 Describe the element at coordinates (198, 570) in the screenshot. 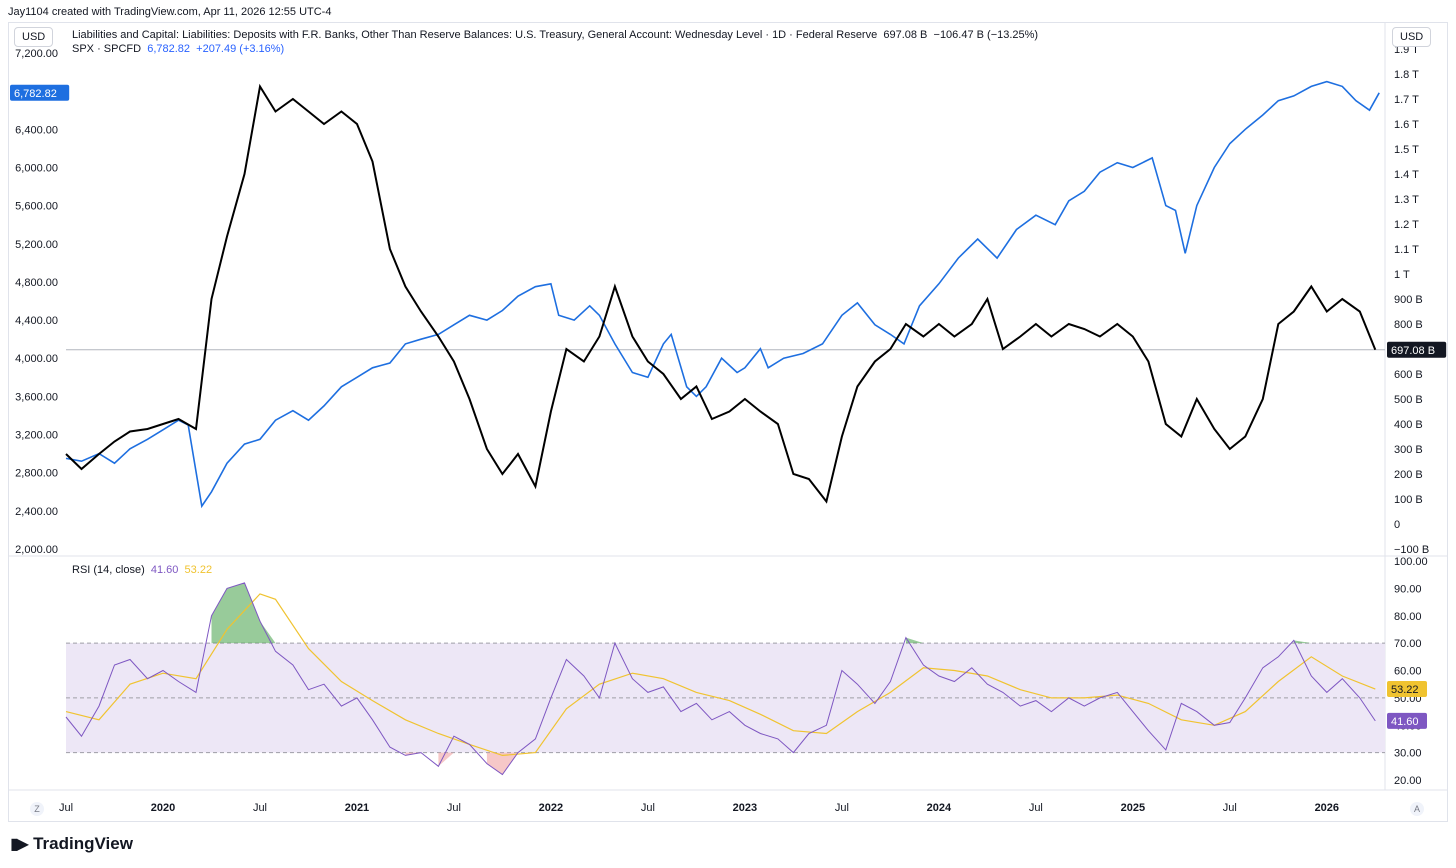

I see `rsi-ma-legend-value: 53.22` at that location.